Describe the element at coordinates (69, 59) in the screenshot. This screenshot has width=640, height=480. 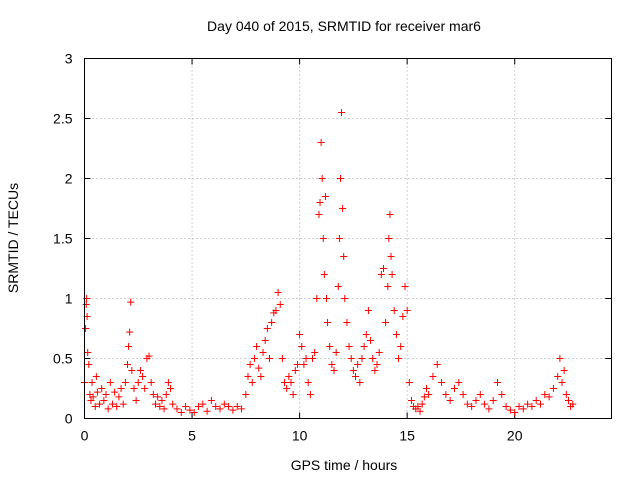
I see `y-tick-label: 3` at that location.